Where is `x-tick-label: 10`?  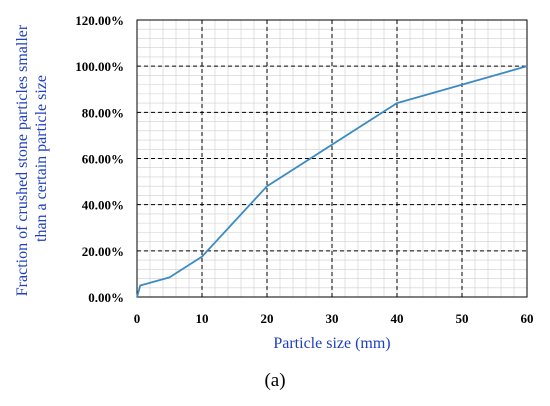 x-tick-label: 10 is located at coordinates (202, 318).